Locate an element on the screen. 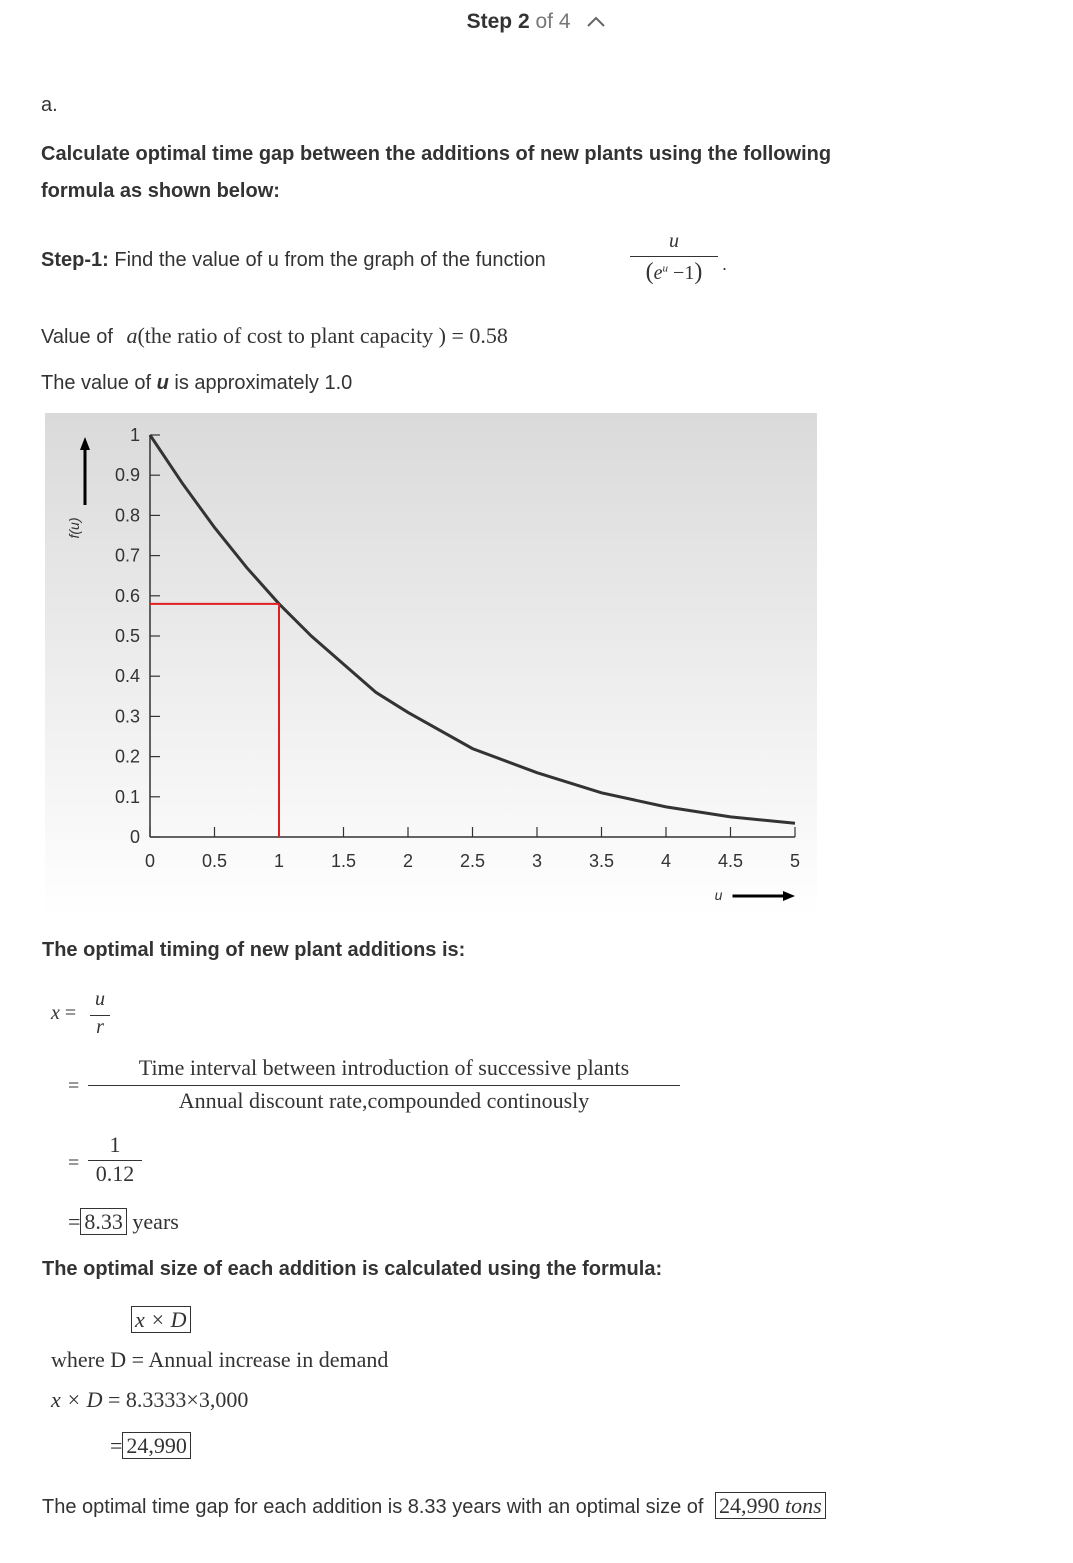 Image resolution: width=1073 pixels, height=1563 pixels. where-d-line: where D = Annual increase in demand is located at coordinates (220, 1359).